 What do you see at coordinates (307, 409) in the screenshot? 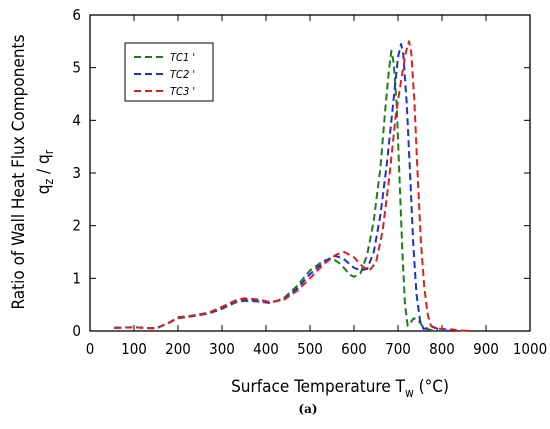
I see `figure-caption: (a)` at bounding box center [307, 409].